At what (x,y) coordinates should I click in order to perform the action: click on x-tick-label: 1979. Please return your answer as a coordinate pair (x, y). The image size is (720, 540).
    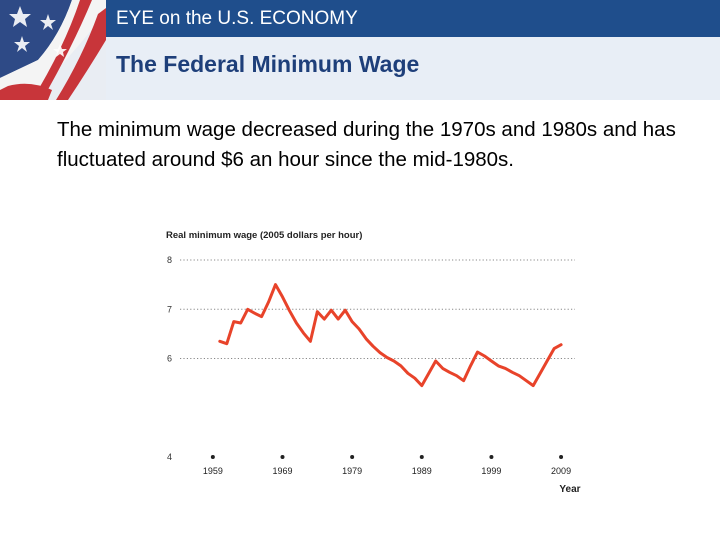
    Looking at the image, I should click on (352, 471).